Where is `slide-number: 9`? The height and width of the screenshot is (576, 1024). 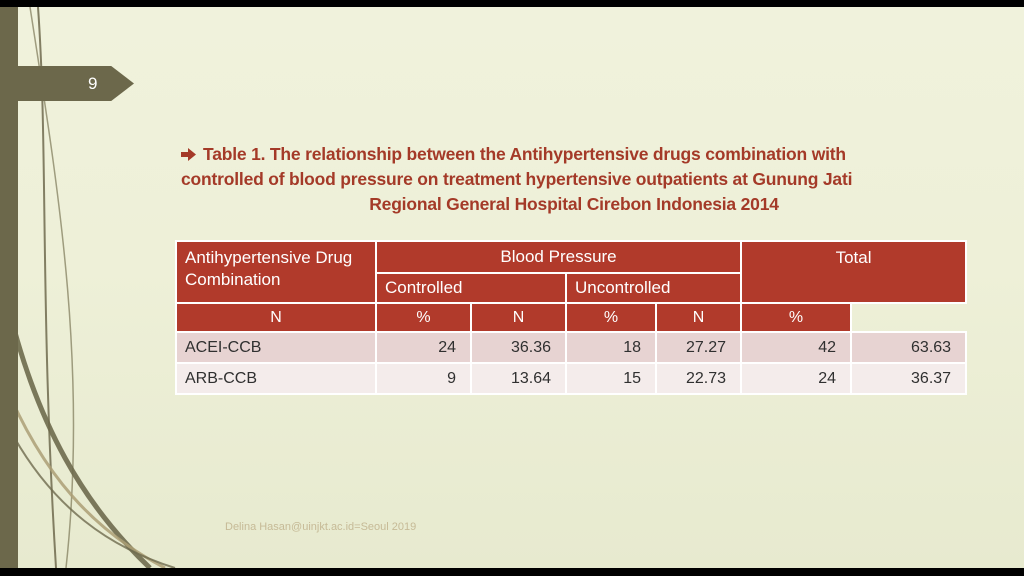 slide-number: 9 is located at coordinates (93, 83).